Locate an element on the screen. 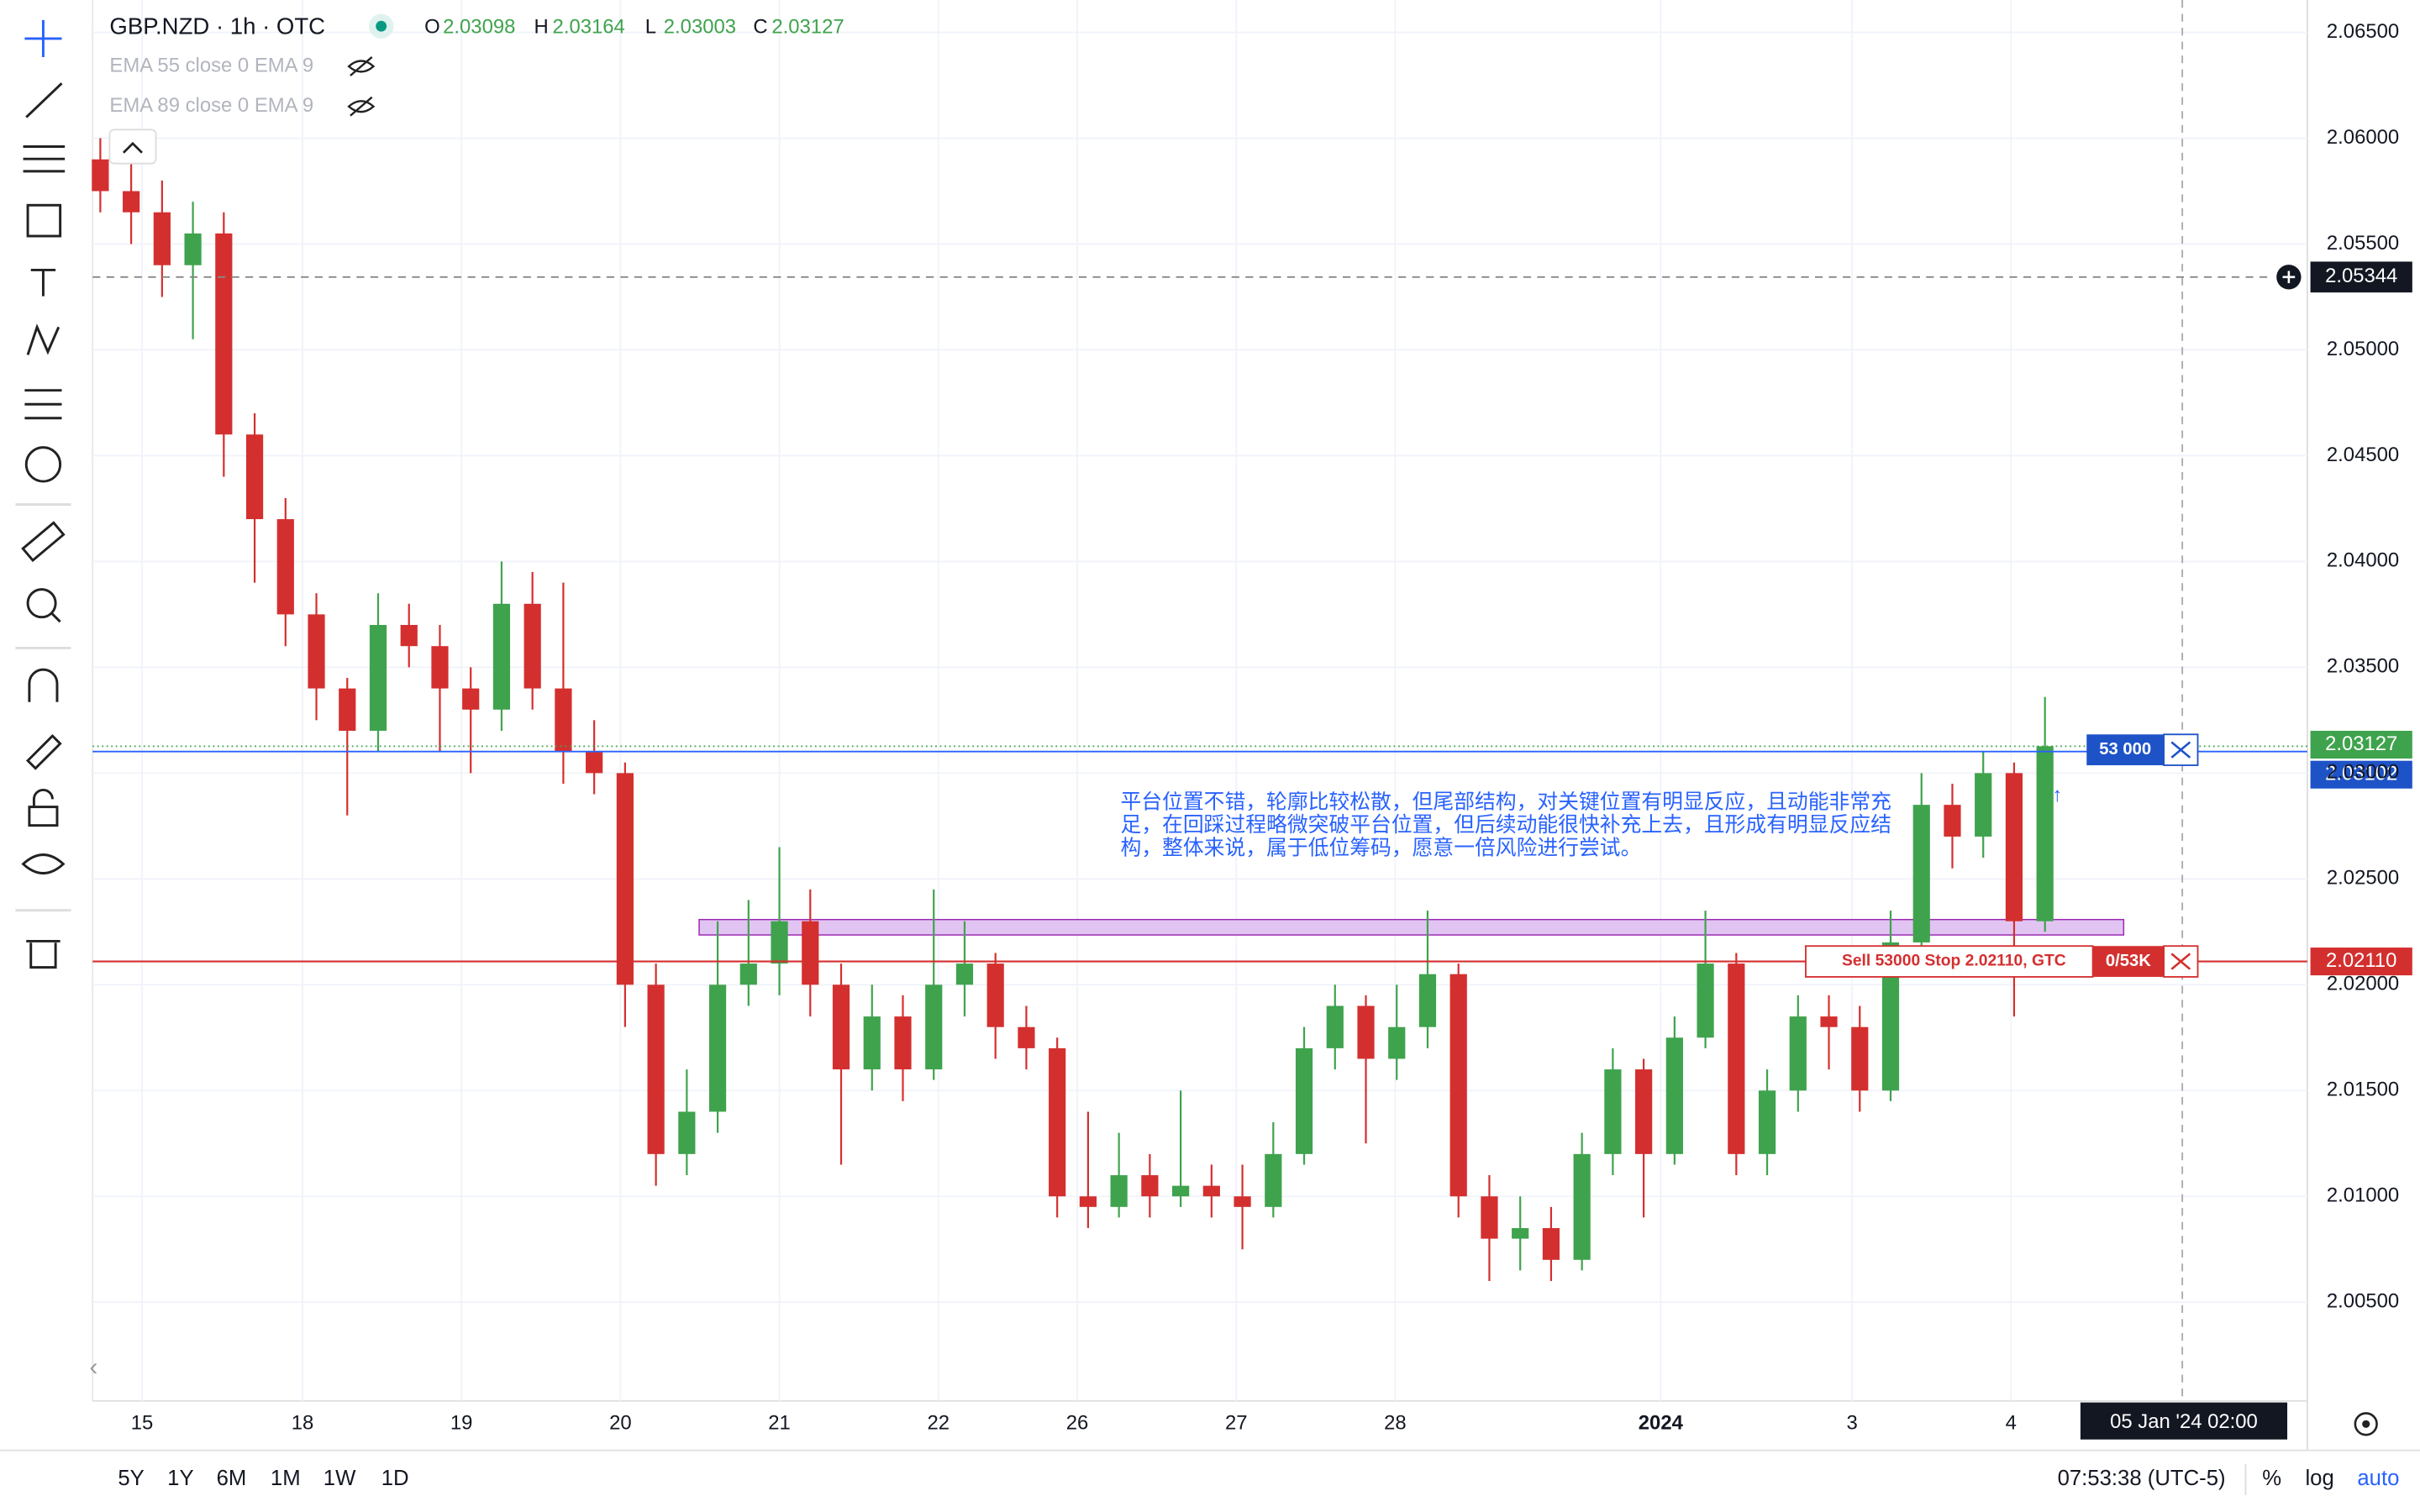 The width and height of the screenshot is (2420, 1512). crosshair-price-bg is located at coordinates (2361, 277).